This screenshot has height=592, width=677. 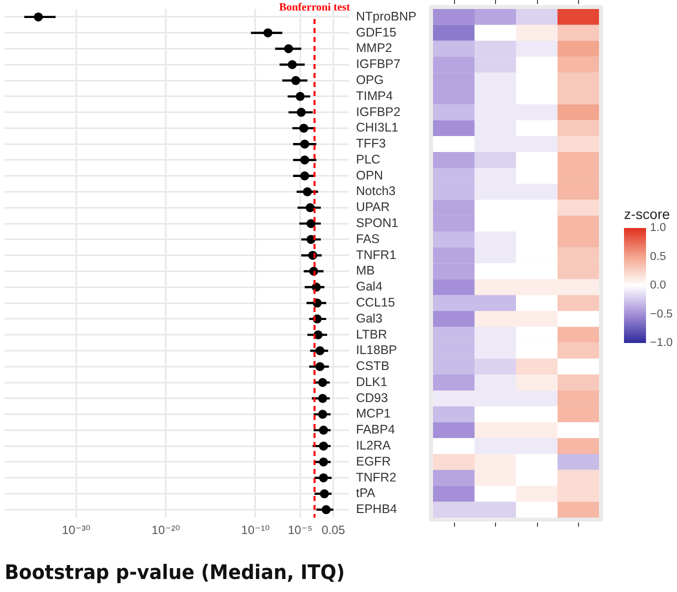 What do you see at coordinates (300, 530) in the screenshot?
I see `x-tick-label: 10⁻⁵` at bounding box center [300, 530].